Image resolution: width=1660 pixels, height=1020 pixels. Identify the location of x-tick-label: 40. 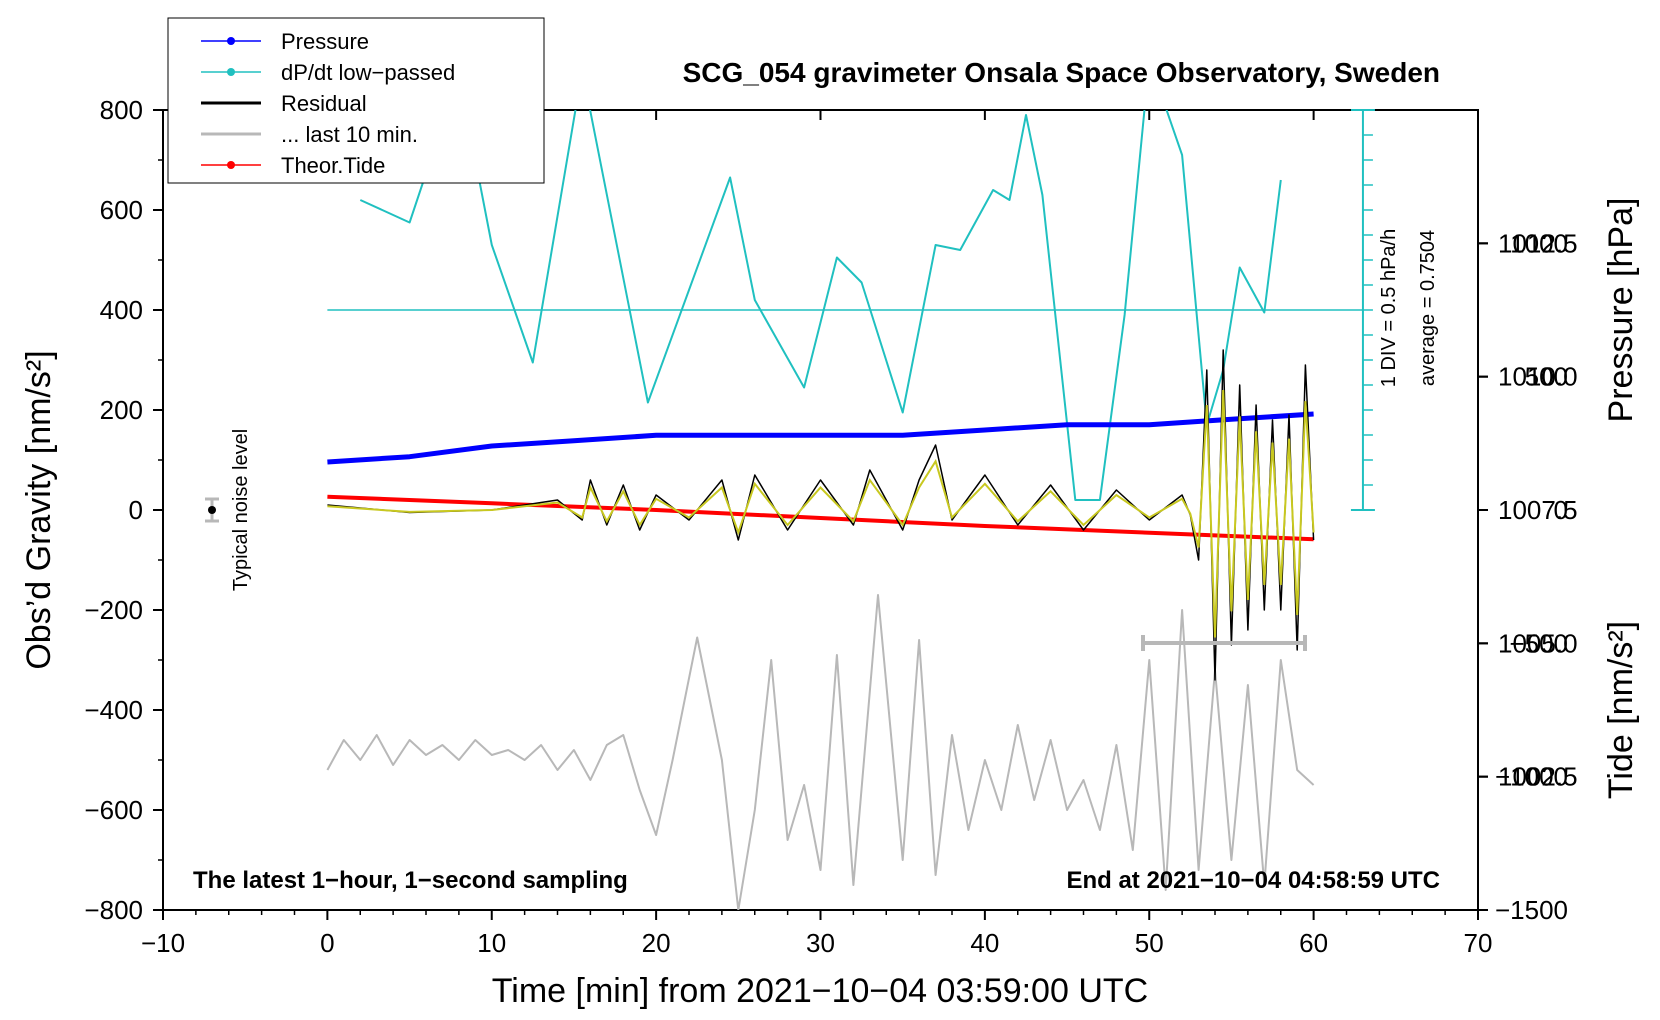
(984, 943).